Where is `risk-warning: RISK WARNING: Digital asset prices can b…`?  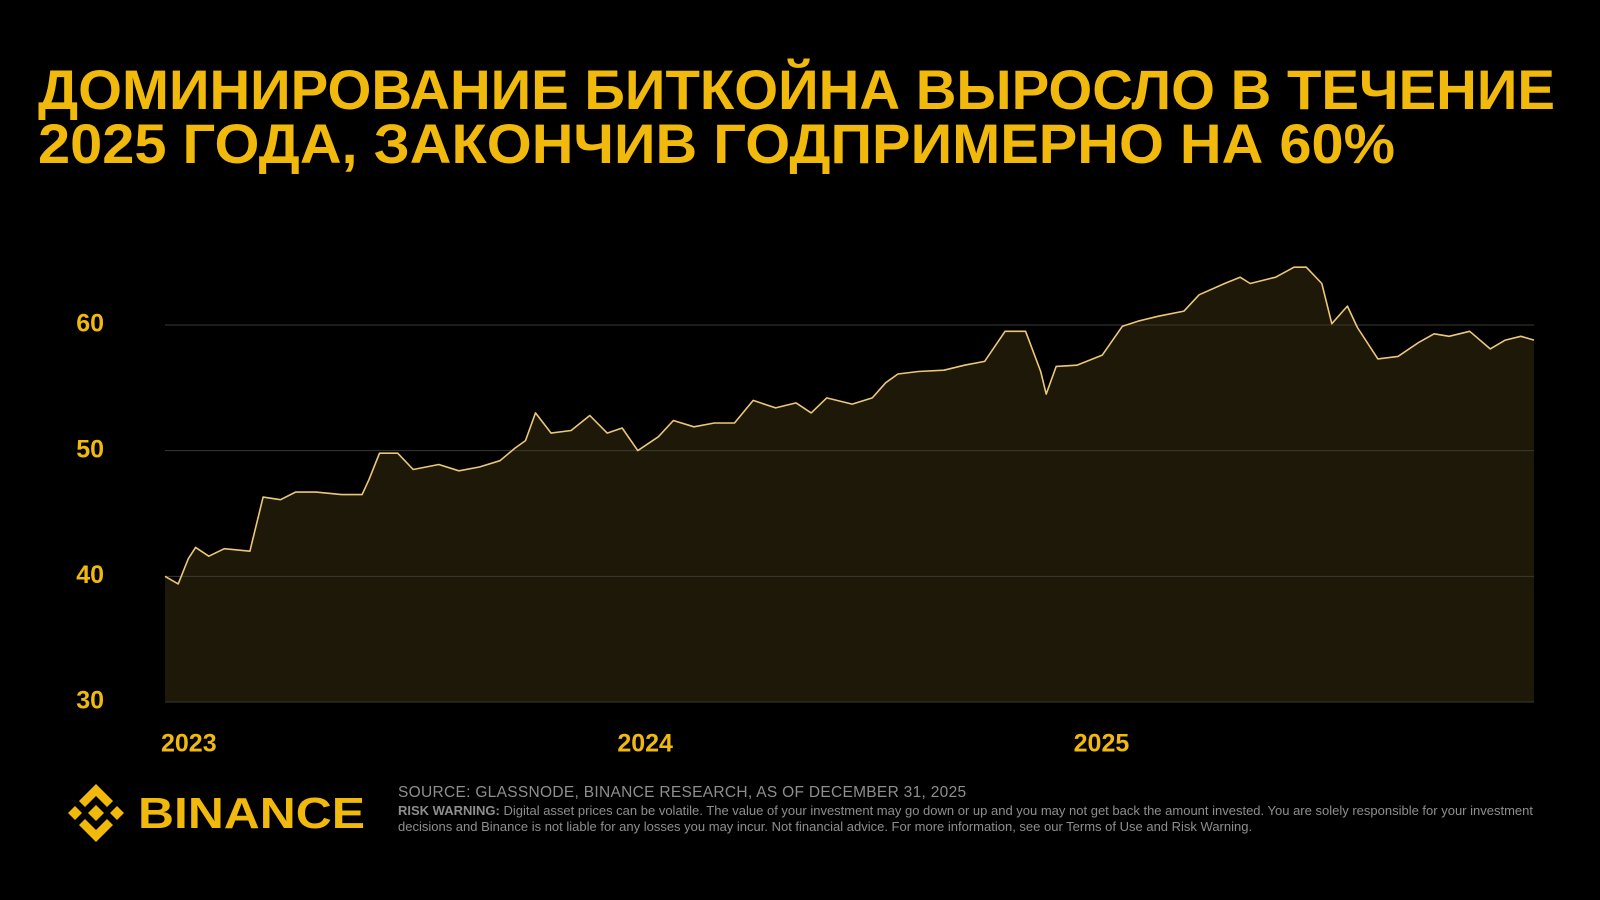 risk-warning: RISK WARNING: Digital asset prices can b… is located at coordinates (967, 819).